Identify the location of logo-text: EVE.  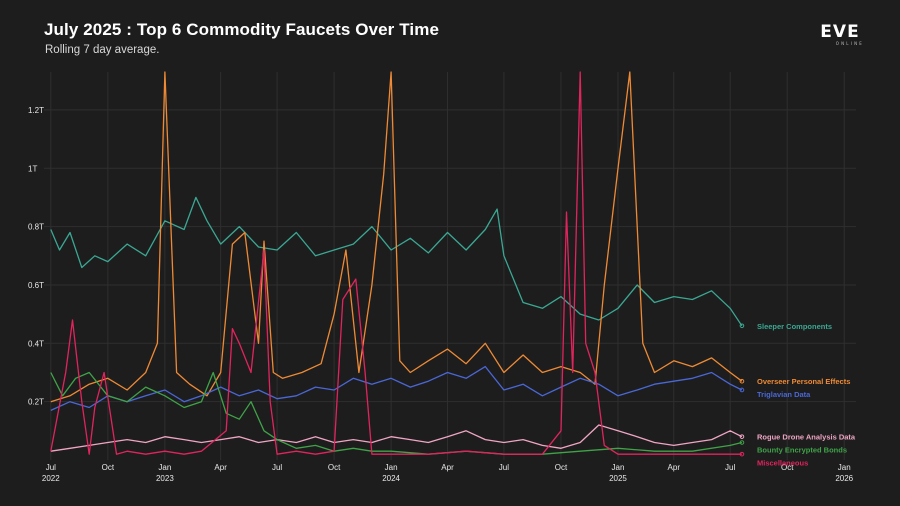
(839, 32).